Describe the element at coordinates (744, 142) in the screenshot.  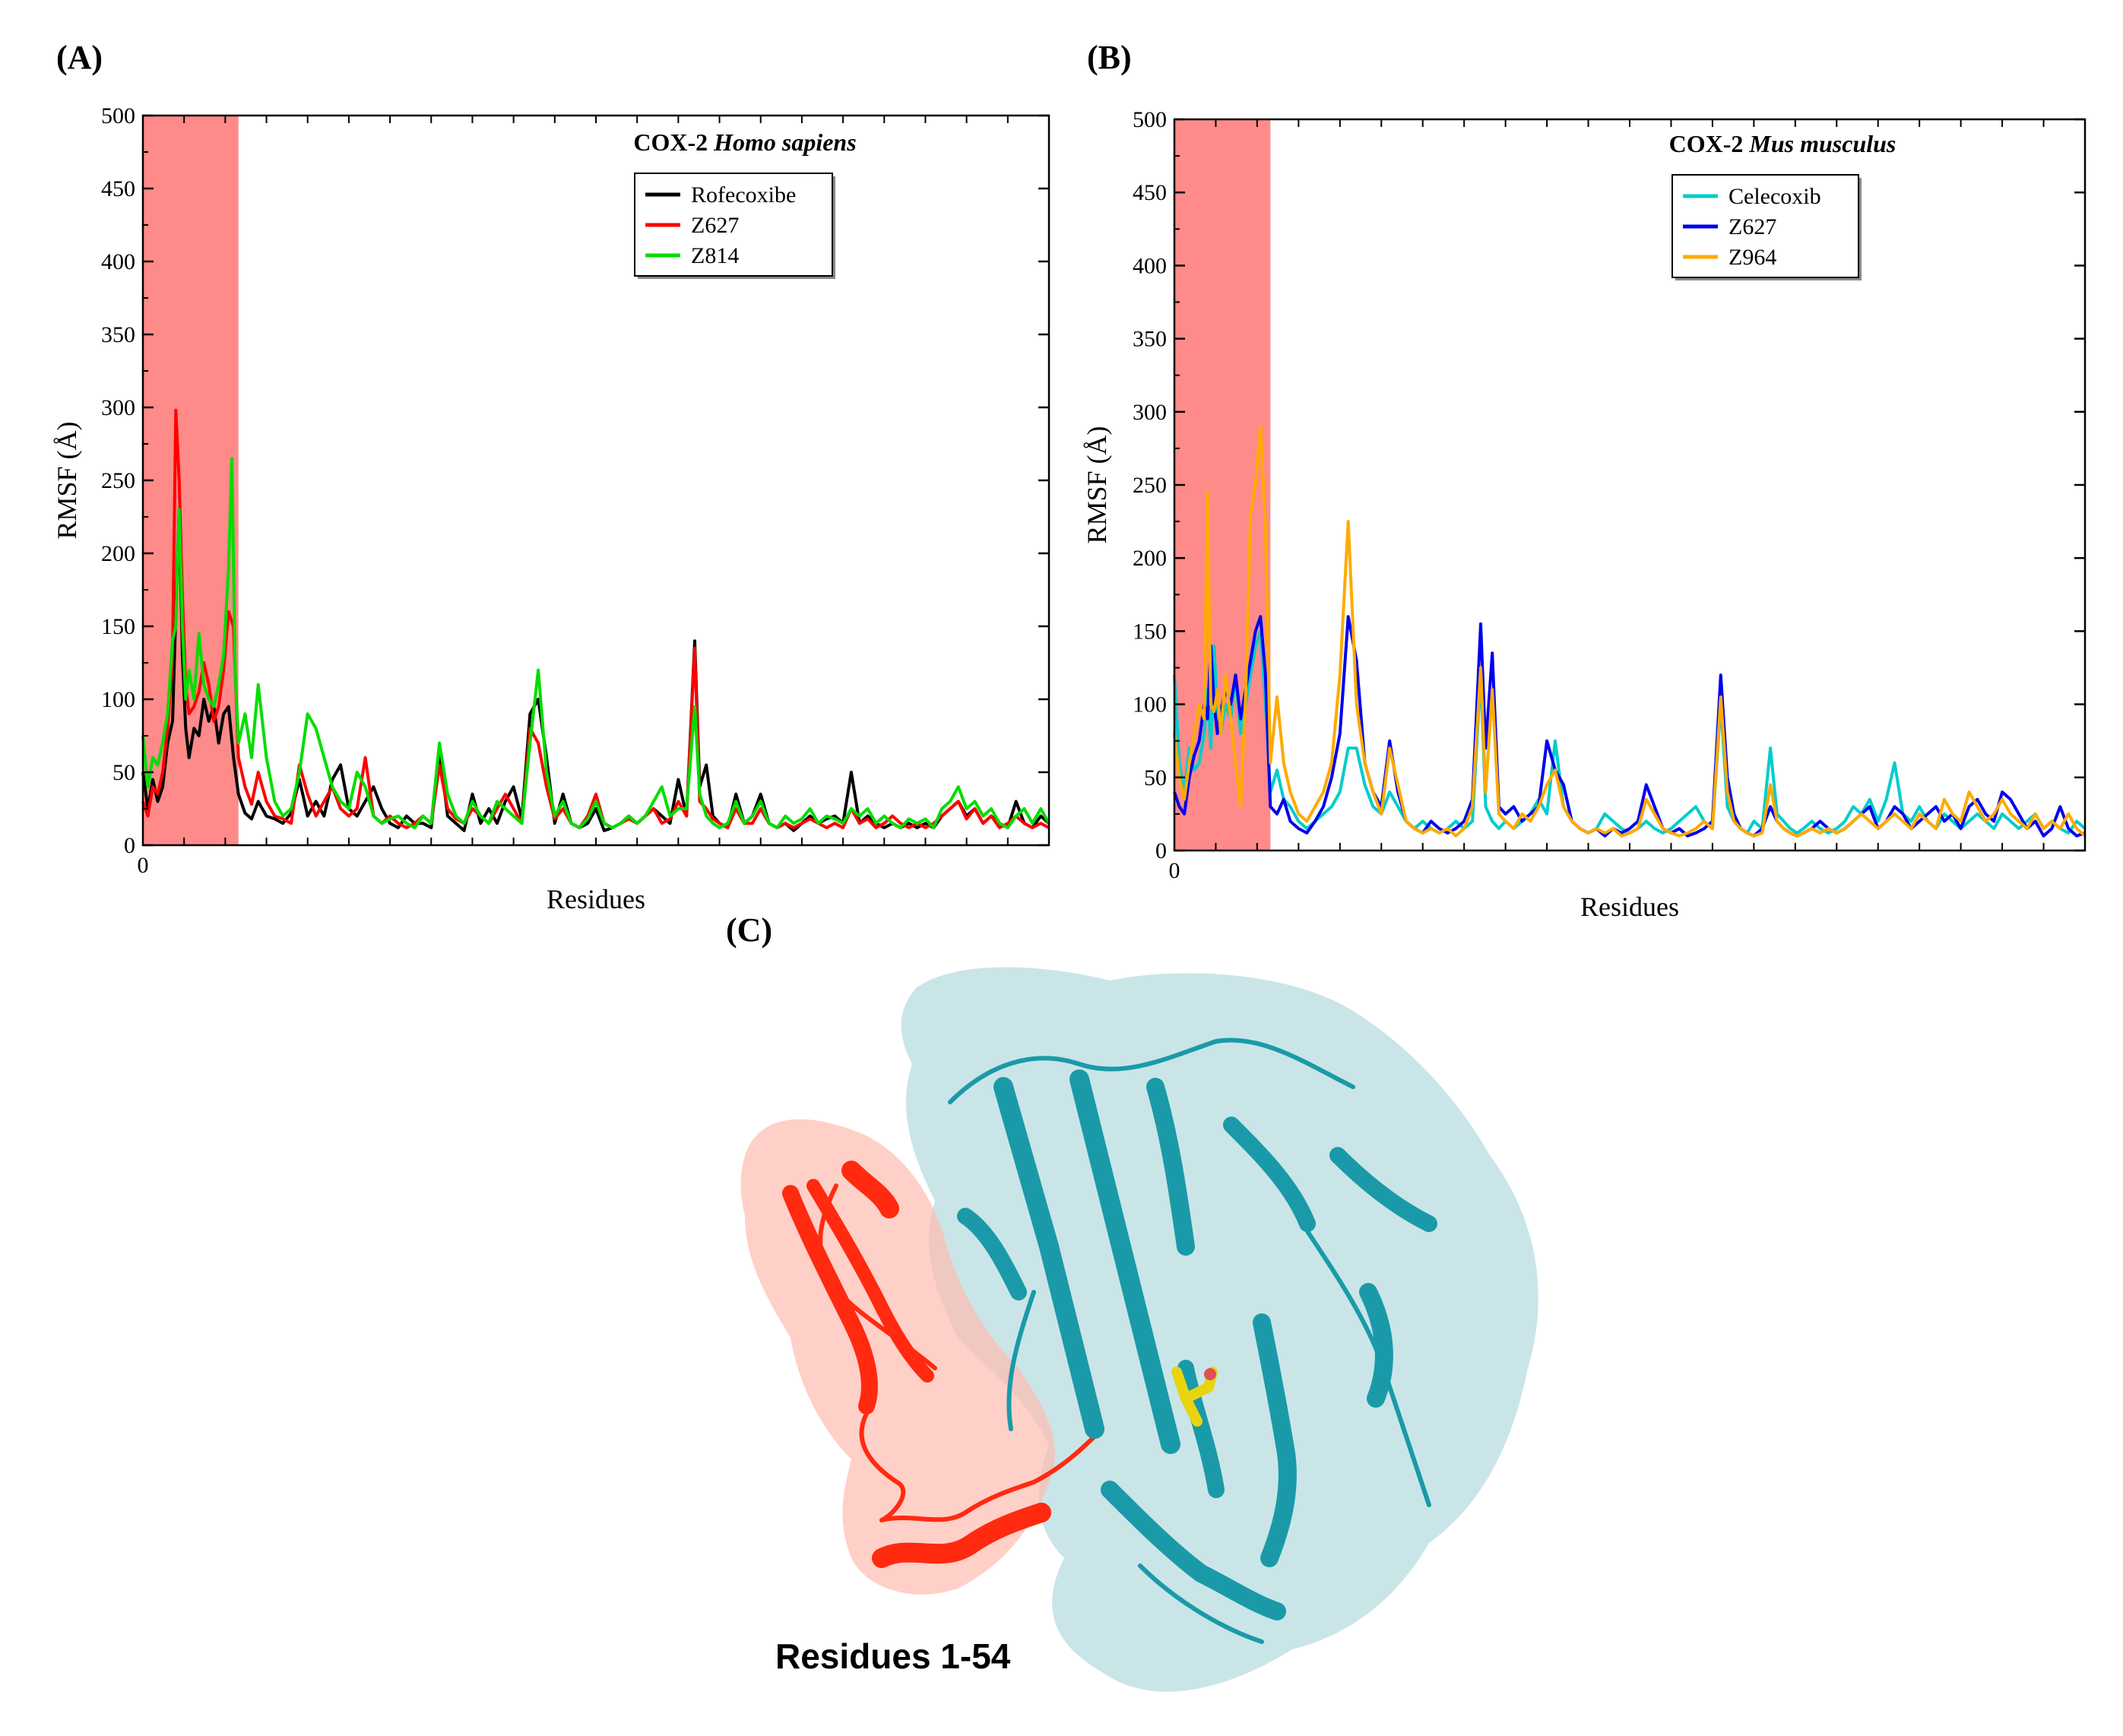
I see `chart-title: COX-2 Homo sapiens` at that location.